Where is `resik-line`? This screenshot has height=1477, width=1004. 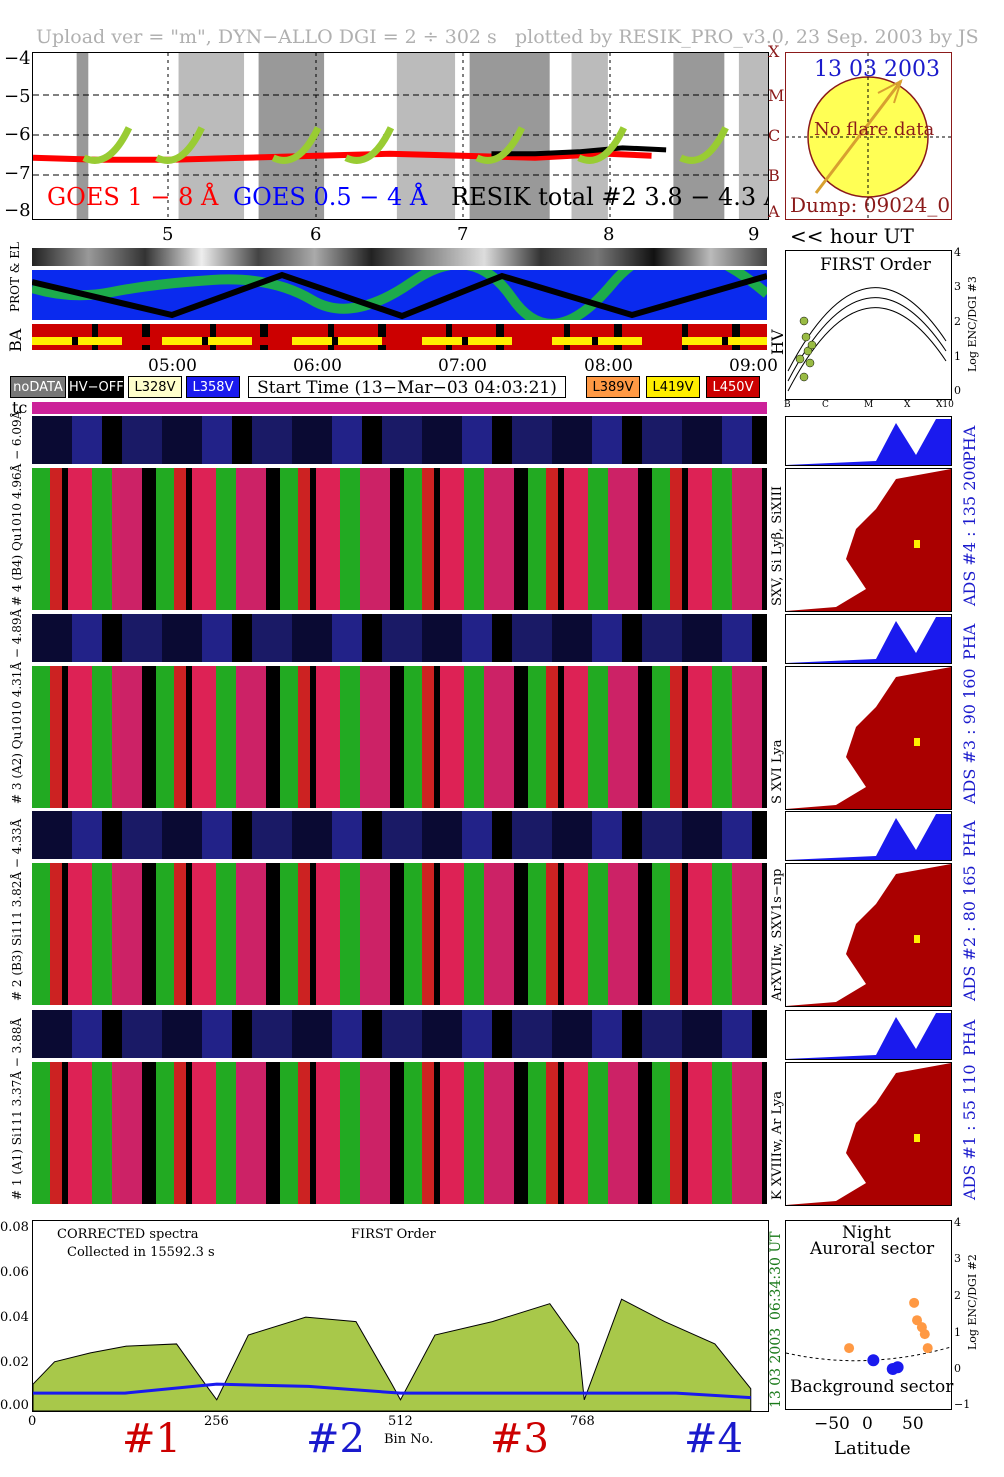 resik-line is located at coordinates (579, 151).